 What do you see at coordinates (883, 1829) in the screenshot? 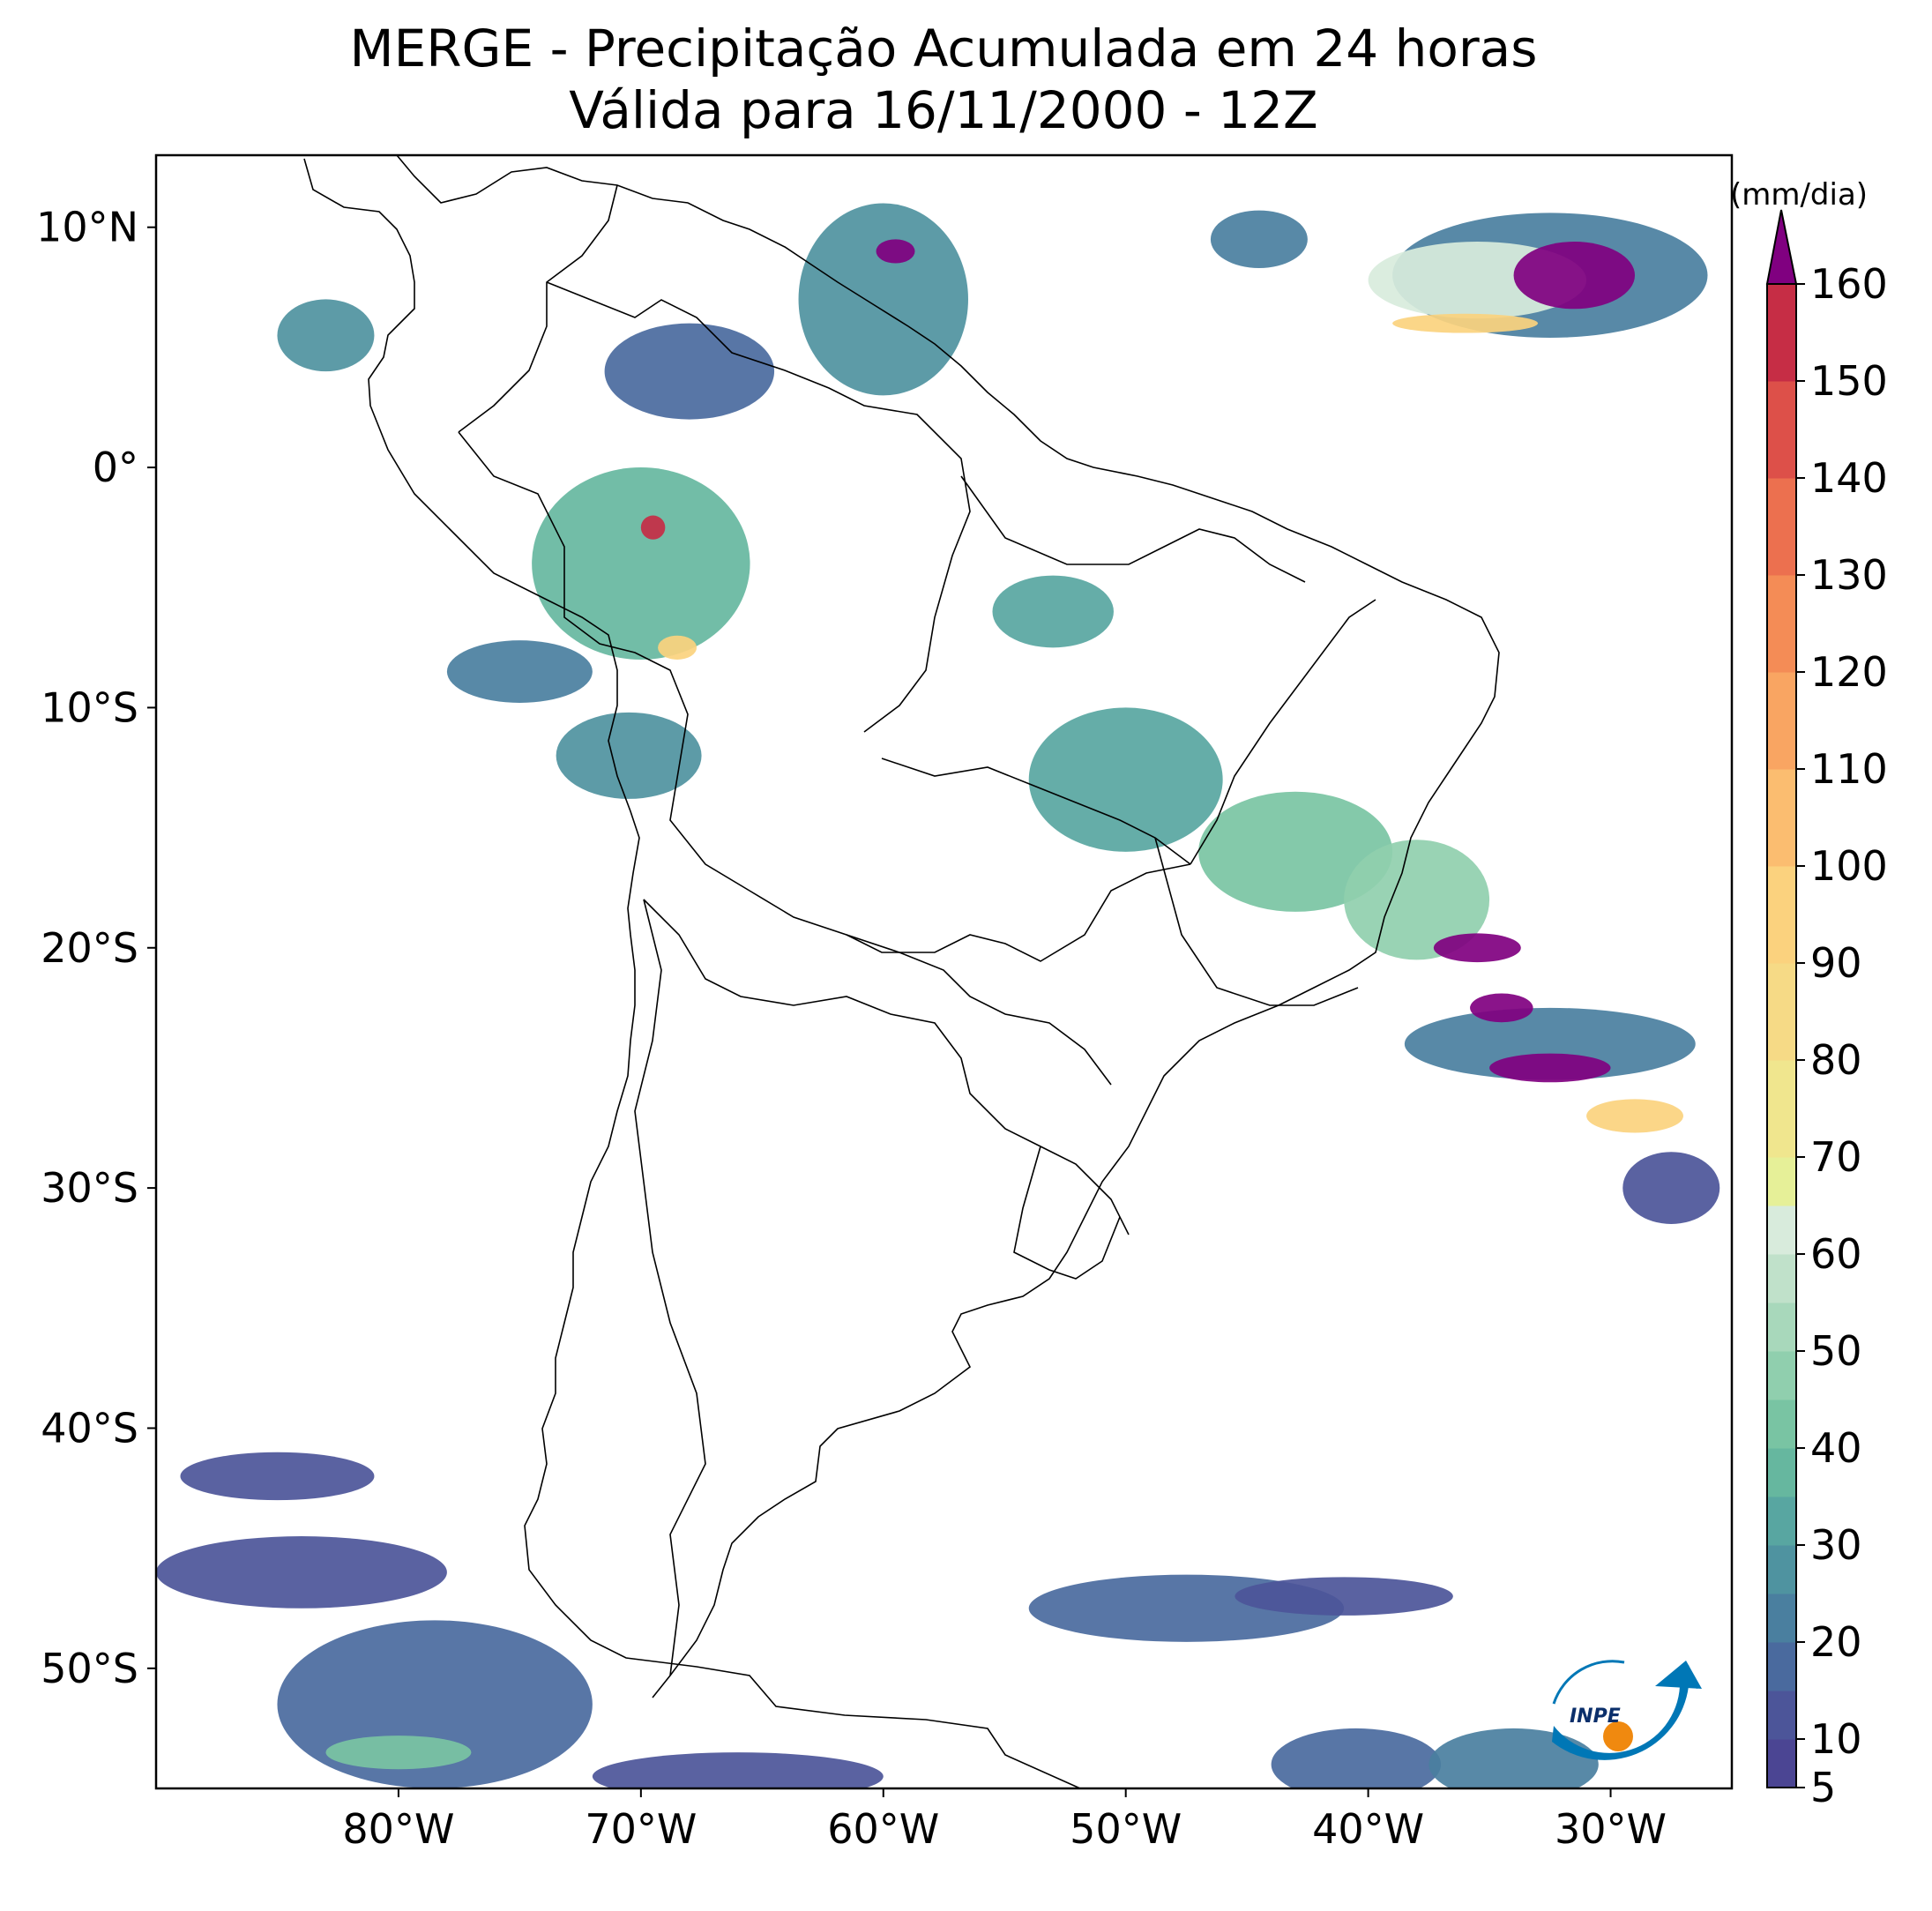
I see `lon-tick-label: 60°W` at bounding box center [883, 1829].